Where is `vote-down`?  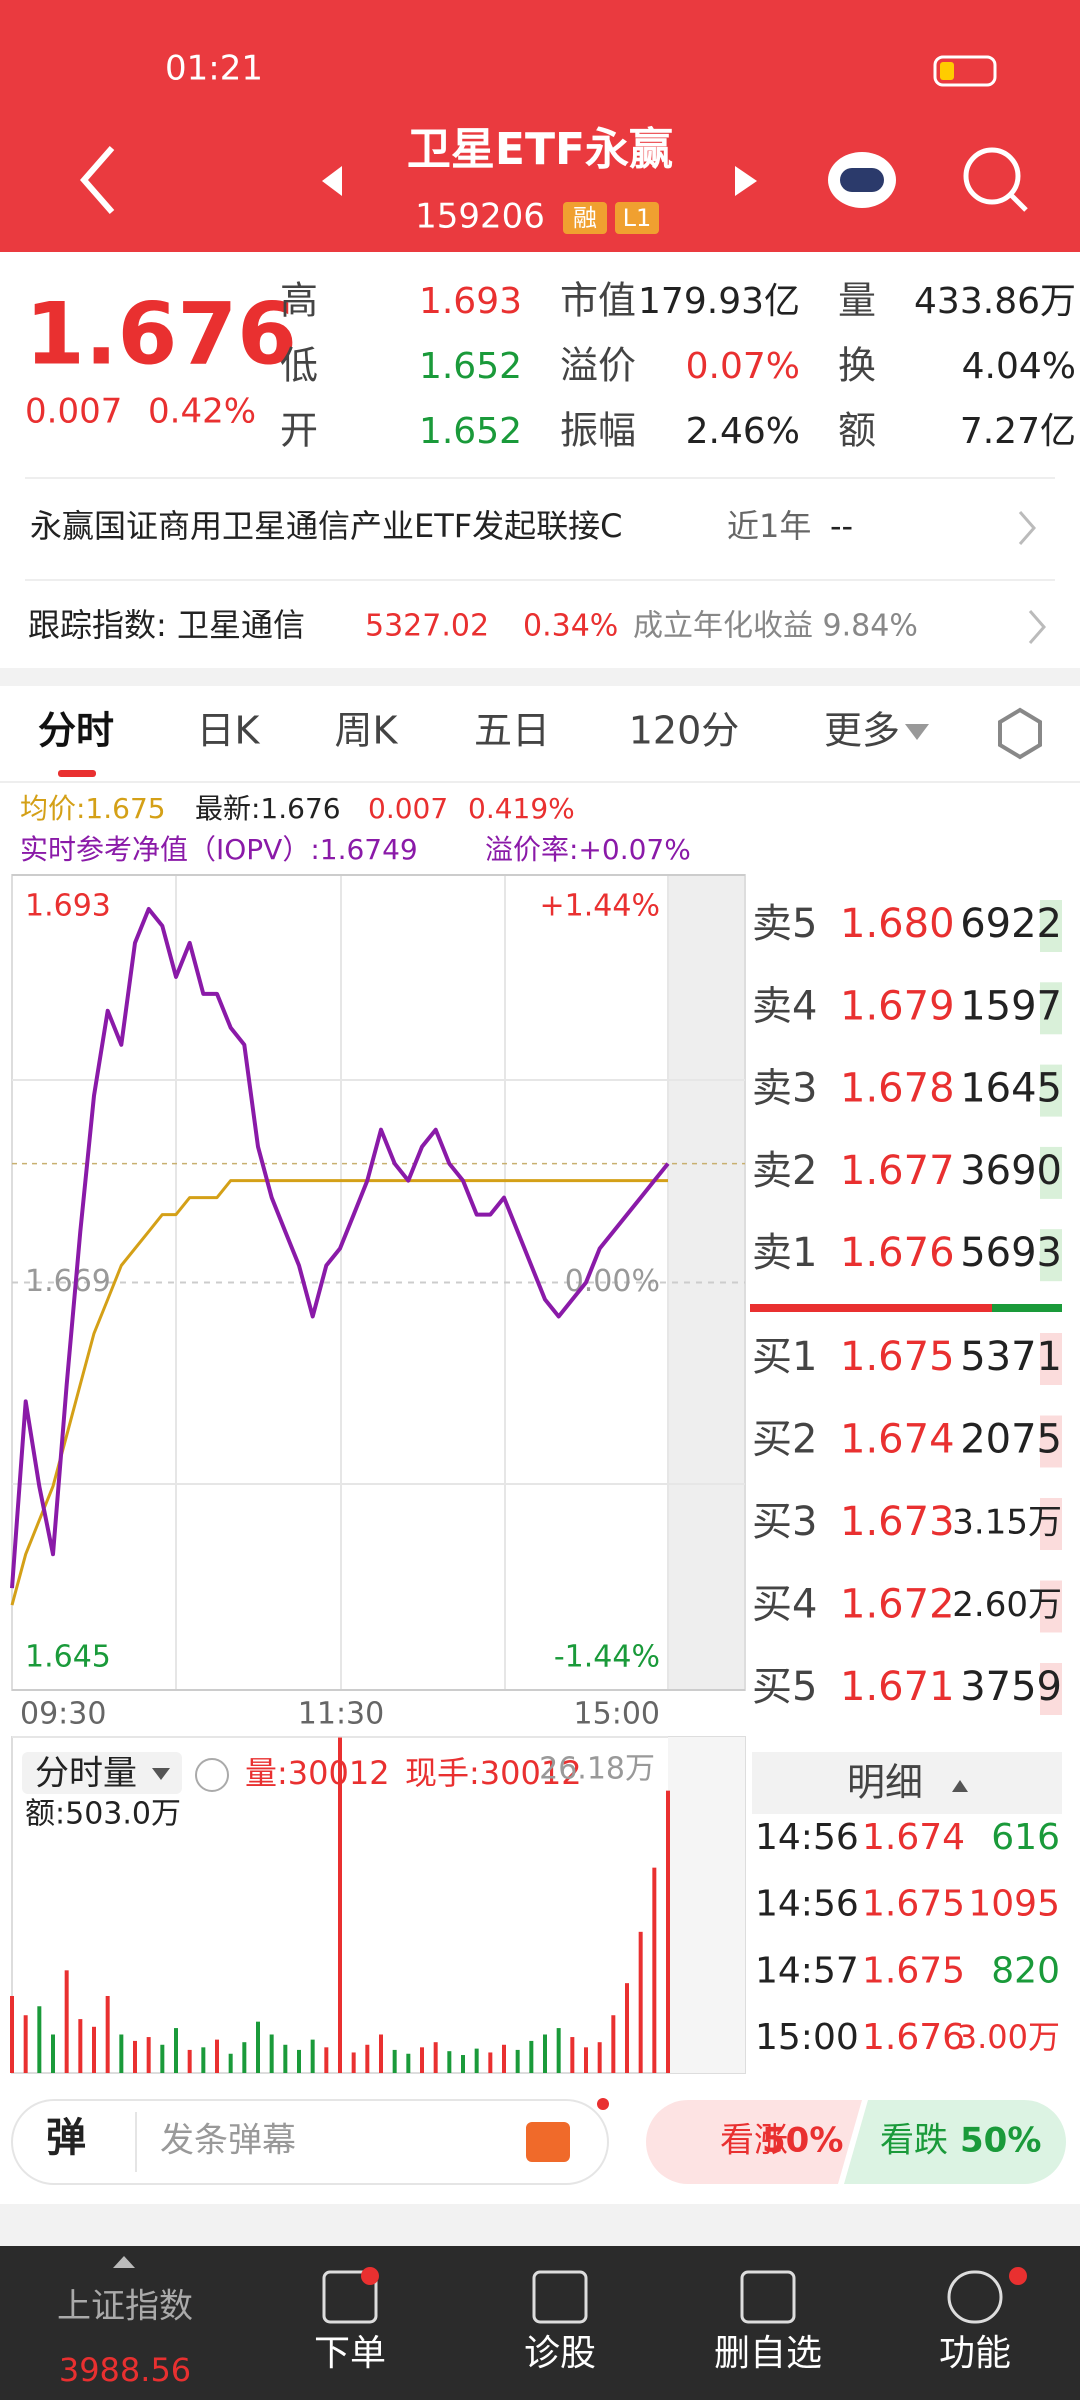 vote-down is located at coordinates (955, 2142).